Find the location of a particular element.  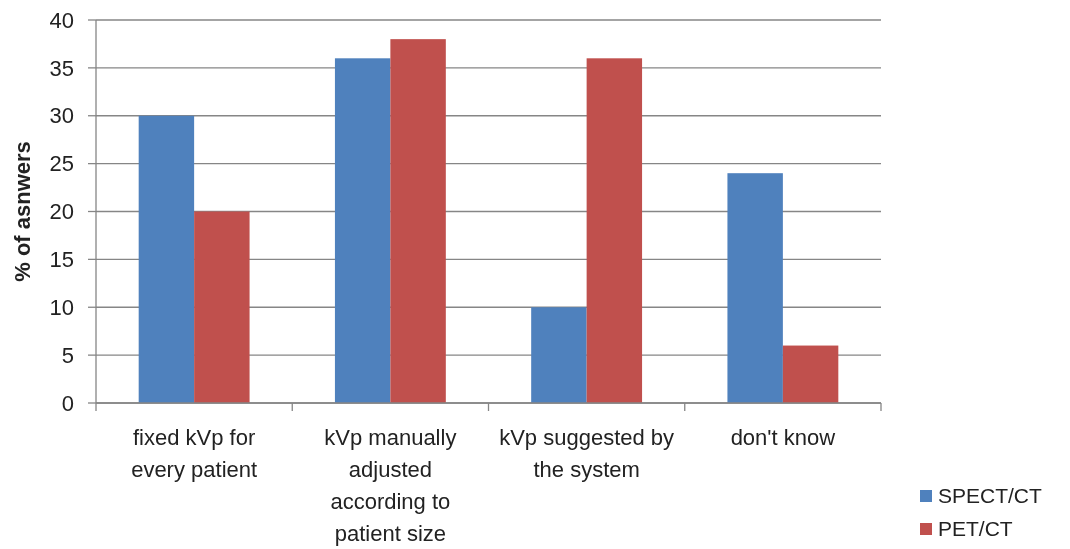

legend-label: PET/CT is located at coordinates (975, 529).